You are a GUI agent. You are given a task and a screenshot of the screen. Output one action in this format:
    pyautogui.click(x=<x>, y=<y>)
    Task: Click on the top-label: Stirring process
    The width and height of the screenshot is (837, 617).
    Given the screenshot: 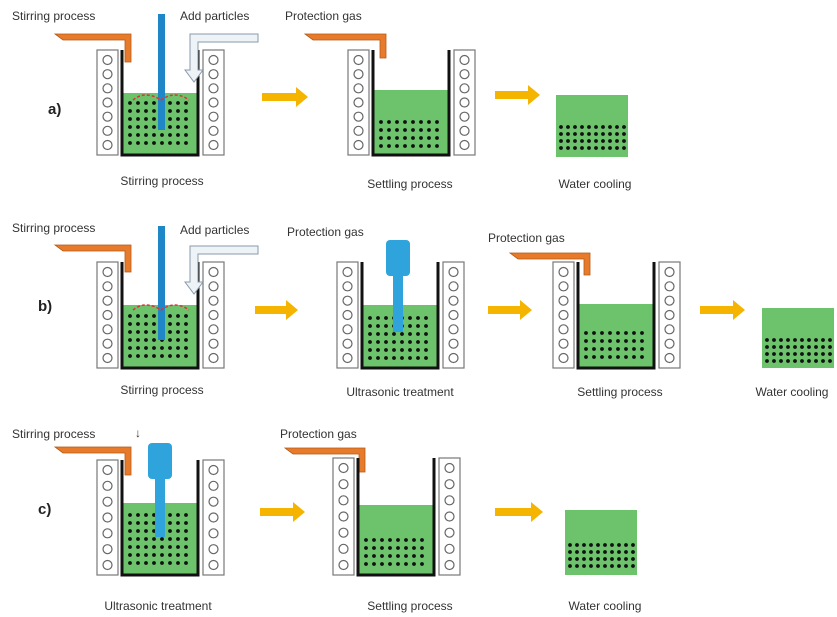 What is the action you would take?
    pyautogui.click(x=53, y=228)
    